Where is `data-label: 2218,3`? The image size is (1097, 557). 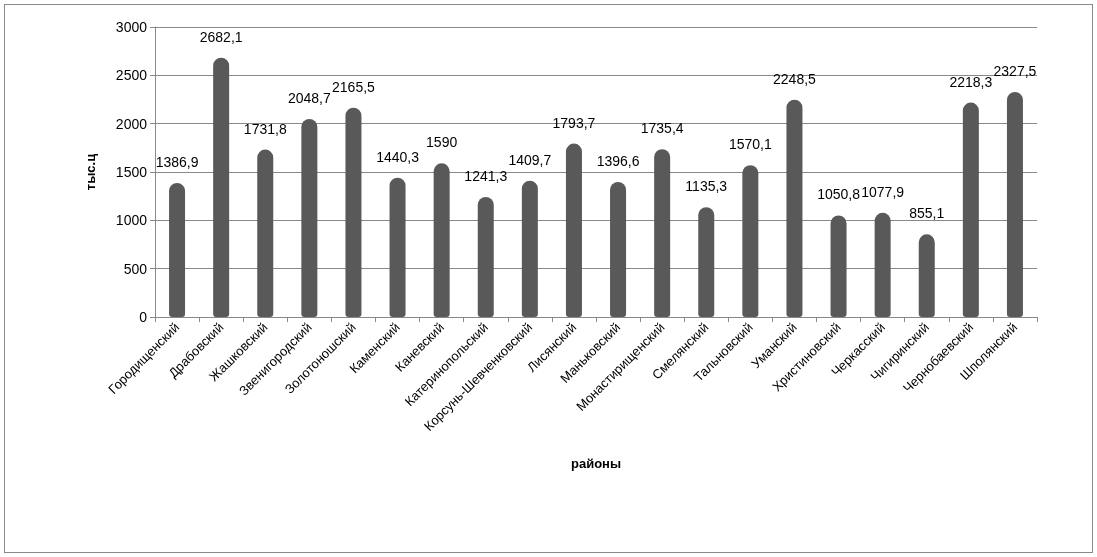 data-label: 2218,3 is located at coordinates (971, 81).